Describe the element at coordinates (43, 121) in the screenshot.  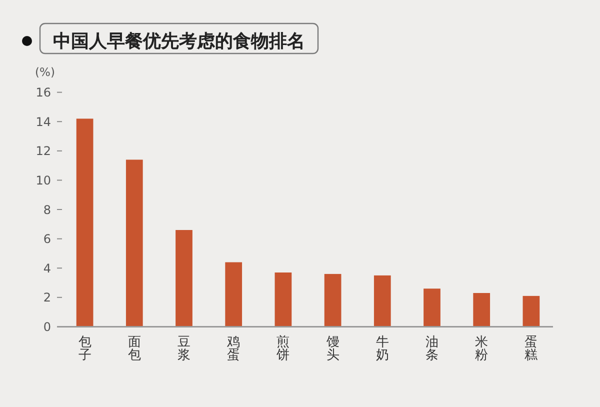
I see `y-tick-label: 14` at that location.